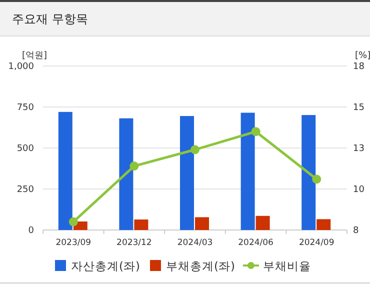 This screenshot has height=285, width=370. What do you see at coordinates (21, 67) in the screenshot?
I see `y-tick-label: 1,000` at bounding box center [21, 67].